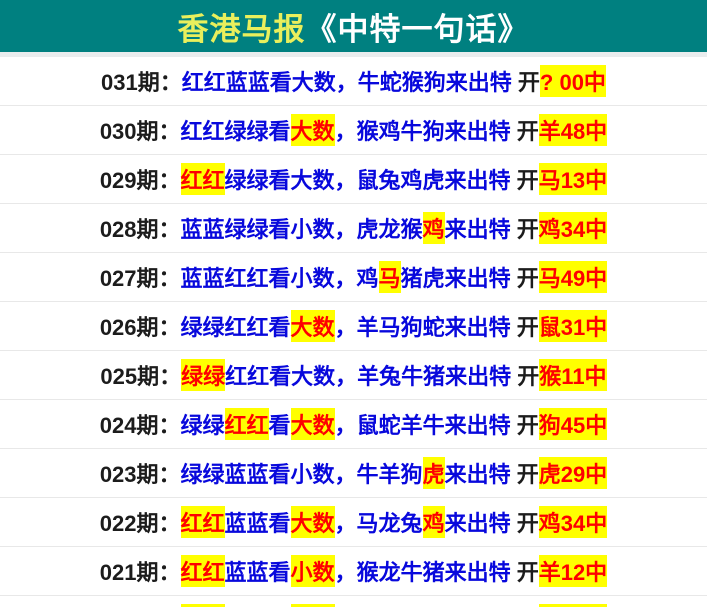  I want to click on highlight-text: 马49中, so click(573, 277).